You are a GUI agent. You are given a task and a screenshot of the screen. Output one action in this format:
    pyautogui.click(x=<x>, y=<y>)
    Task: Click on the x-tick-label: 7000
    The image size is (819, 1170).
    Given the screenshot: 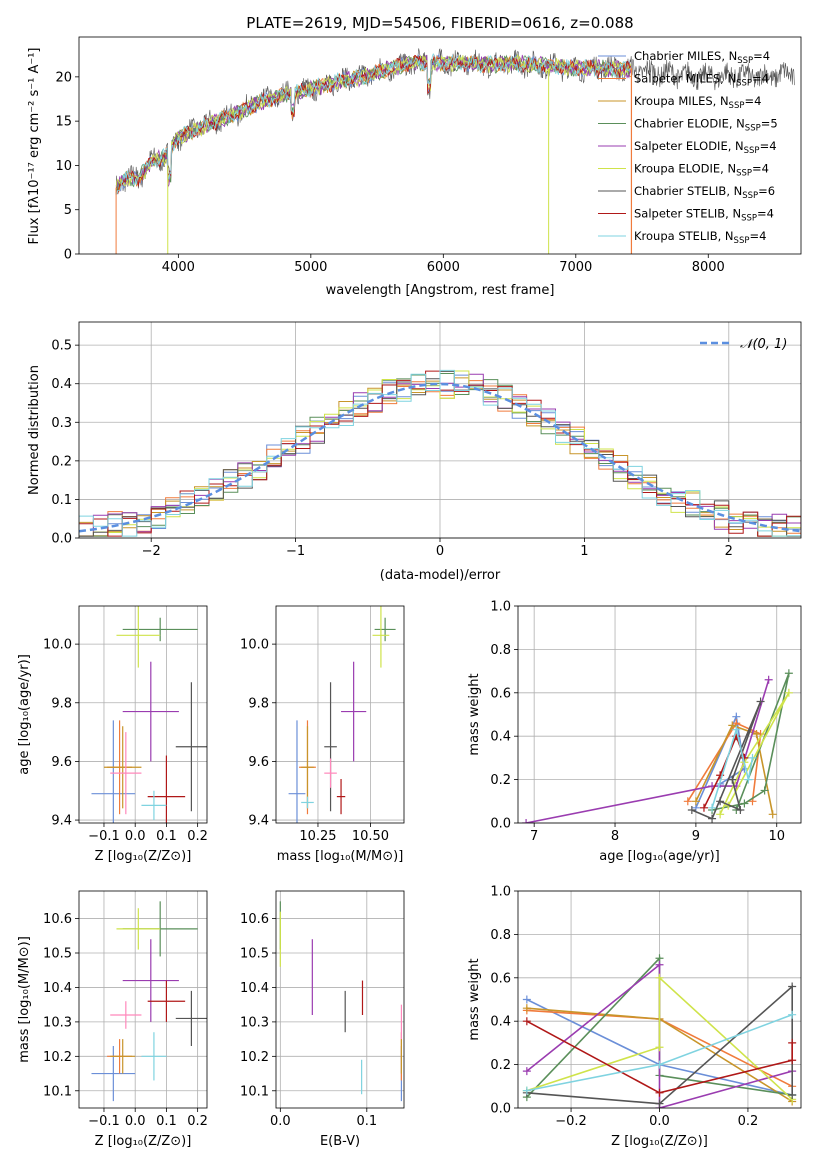 What is the action you would take?
    pyautogui.click(x=575, y=267)
    